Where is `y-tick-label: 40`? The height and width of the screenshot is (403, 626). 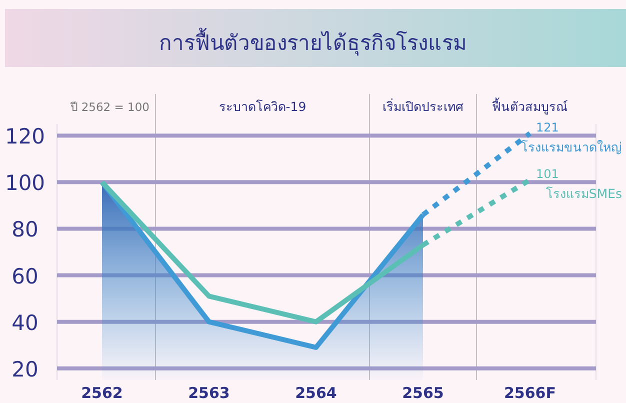 y-tick-label: 40 is located at coordinates (25, 322).